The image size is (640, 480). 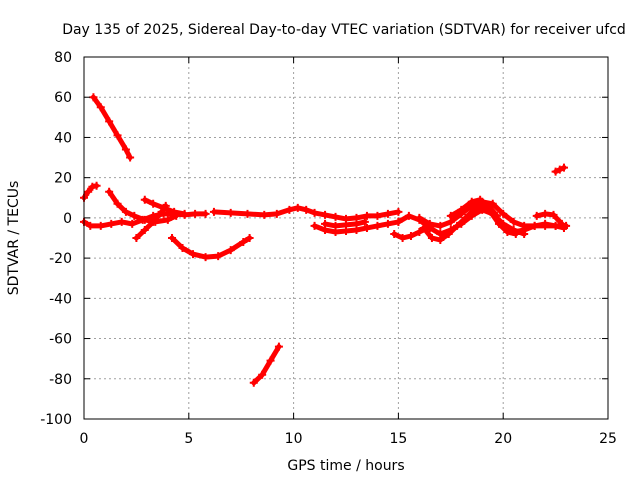 I want to click on y-tick-label: 60, so click(x=63, y=98).